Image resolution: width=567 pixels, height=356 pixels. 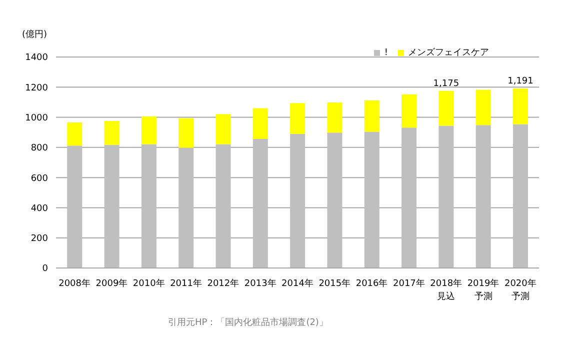 What do you see at coordinates (521, 81) in the screenshot?
I see `total-label: 1,191` at bounding box center [521, 81].